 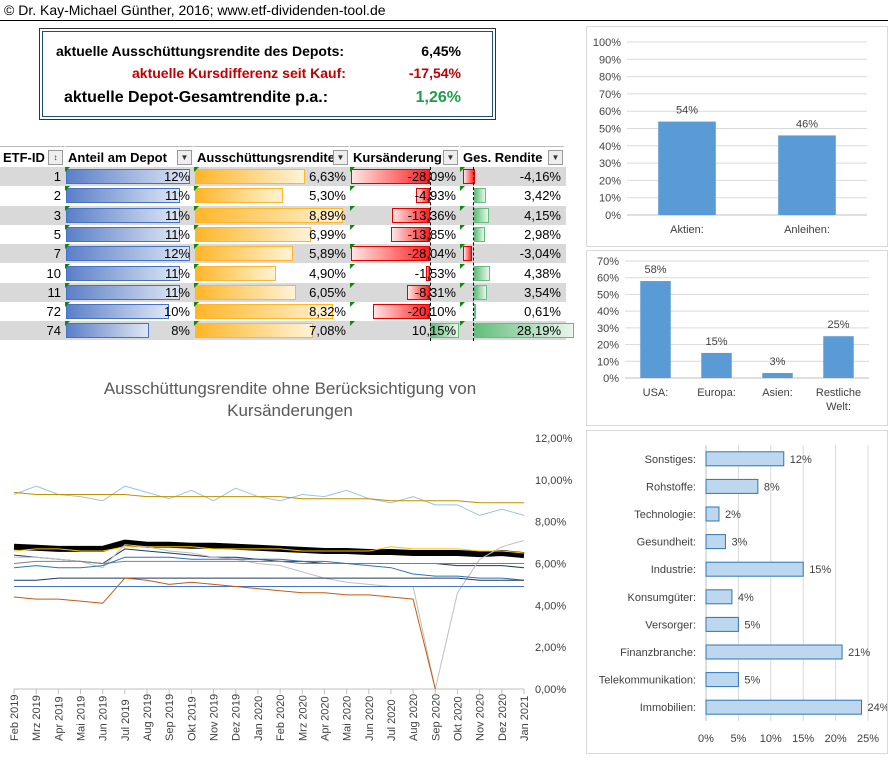 I want to click on cell-aus: 4,90%, so click(x=271, y=273).